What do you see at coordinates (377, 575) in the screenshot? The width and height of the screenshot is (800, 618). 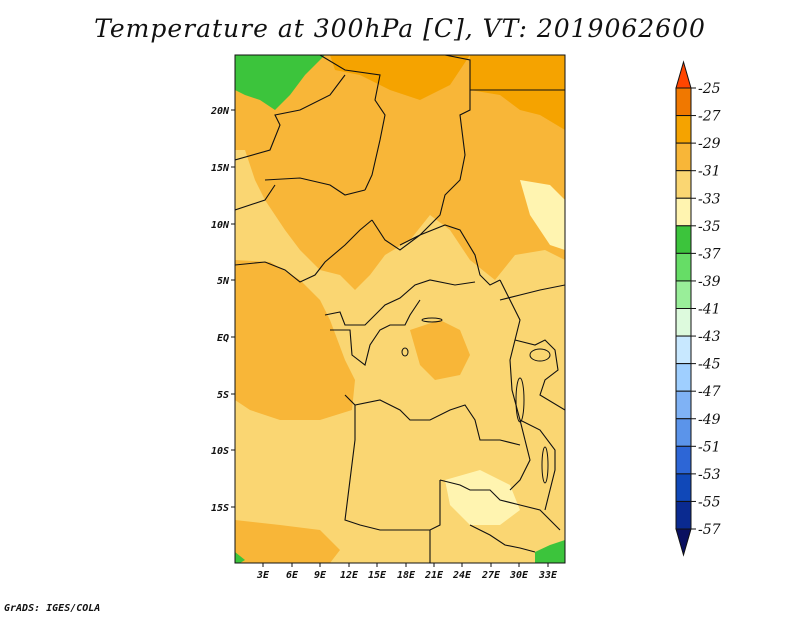 I see `lon-tick-label: 15E` at bounding box center [377, 575].